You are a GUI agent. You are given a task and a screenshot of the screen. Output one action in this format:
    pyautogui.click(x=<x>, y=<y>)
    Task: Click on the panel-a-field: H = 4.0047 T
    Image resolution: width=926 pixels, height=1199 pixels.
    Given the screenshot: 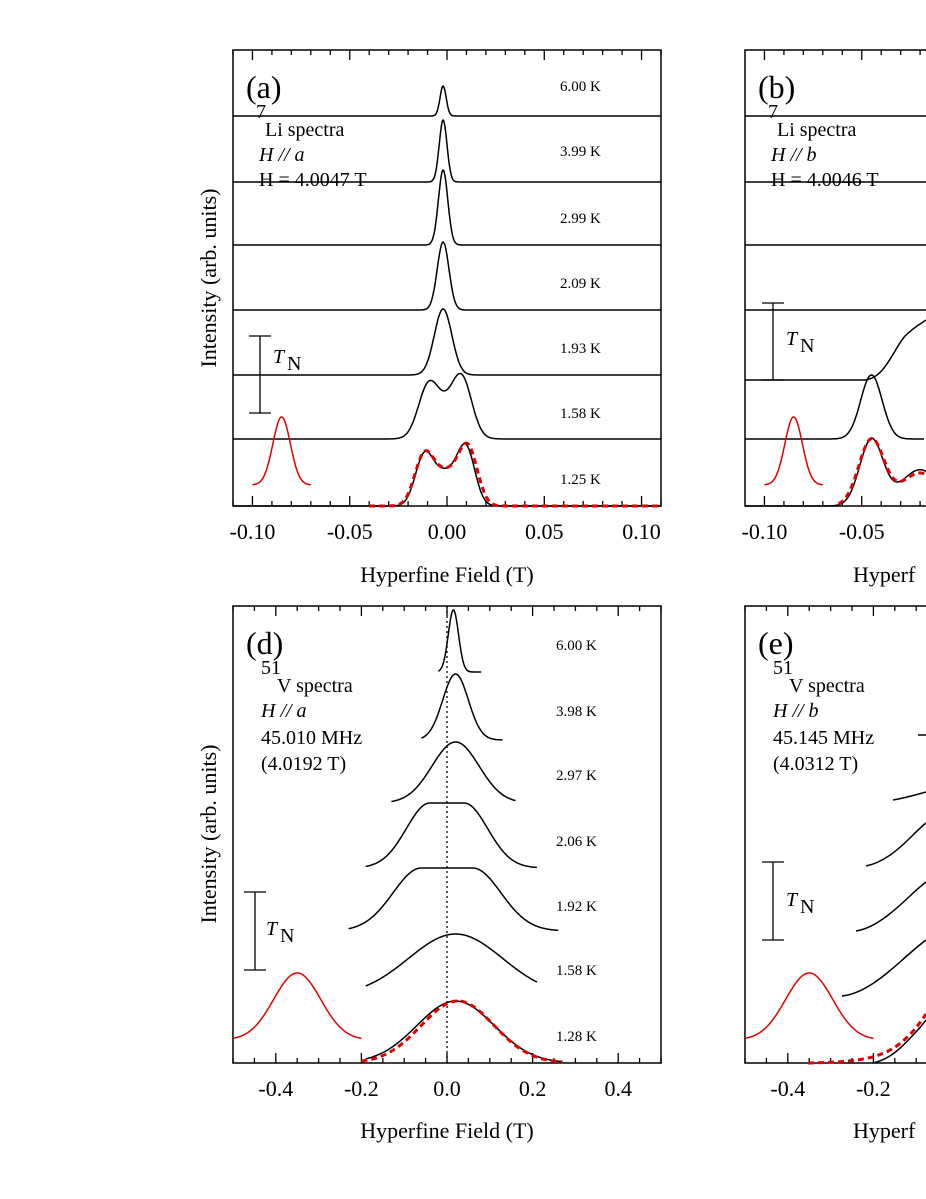 What is the action you would take?
    pyautogui.click(x=313, y=180)
    